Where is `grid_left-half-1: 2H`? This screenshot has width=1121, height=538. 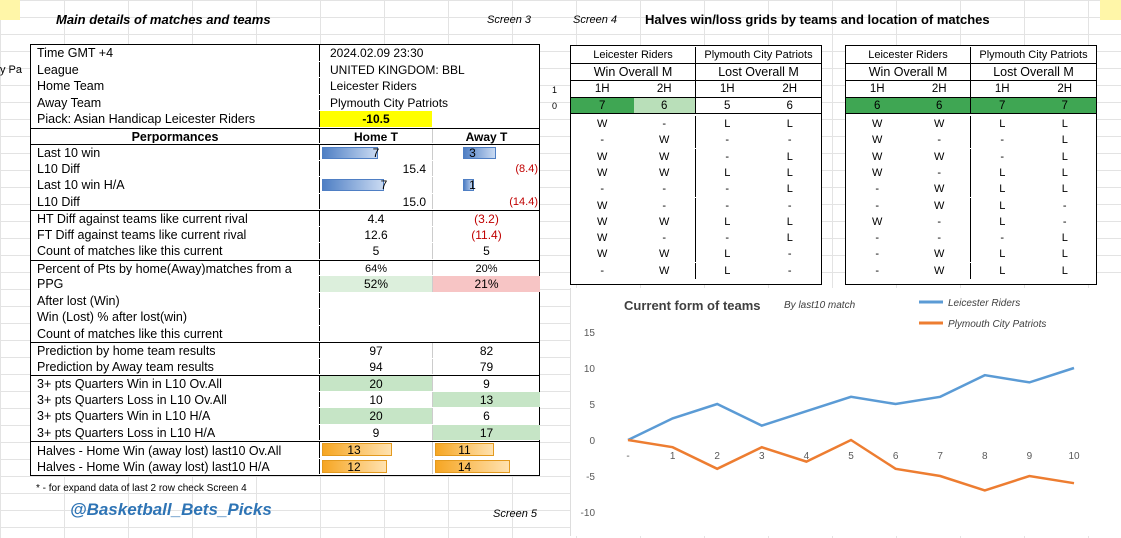
grid_left-half-1: 2H is located at coordinates (665, 89).